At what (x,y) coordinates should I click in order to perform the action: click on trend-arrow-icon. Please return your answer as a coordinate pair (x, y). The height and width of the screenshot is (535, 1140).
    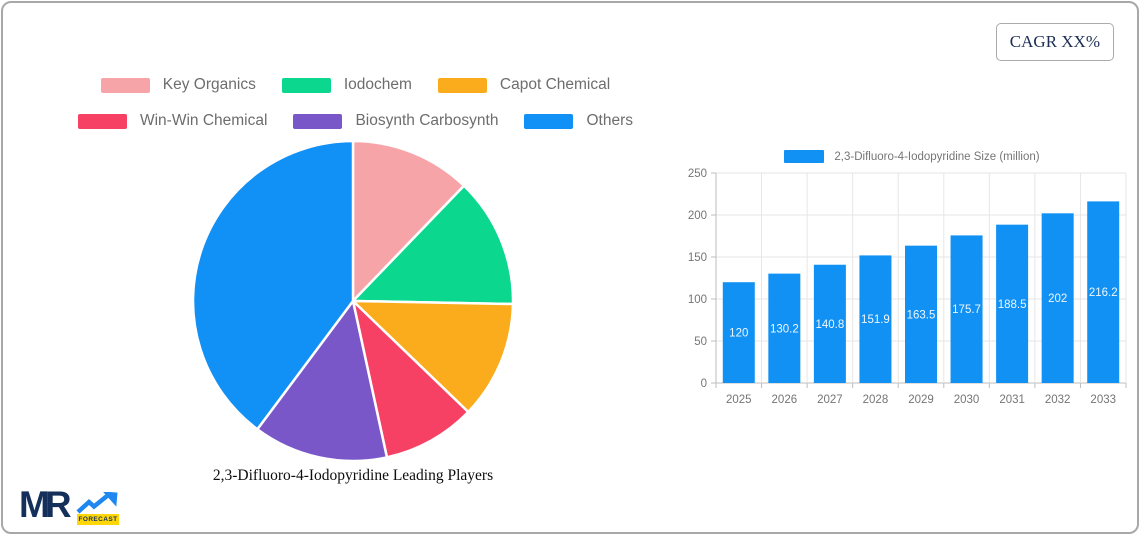
    Looking at the image, I should click on (97, 503).